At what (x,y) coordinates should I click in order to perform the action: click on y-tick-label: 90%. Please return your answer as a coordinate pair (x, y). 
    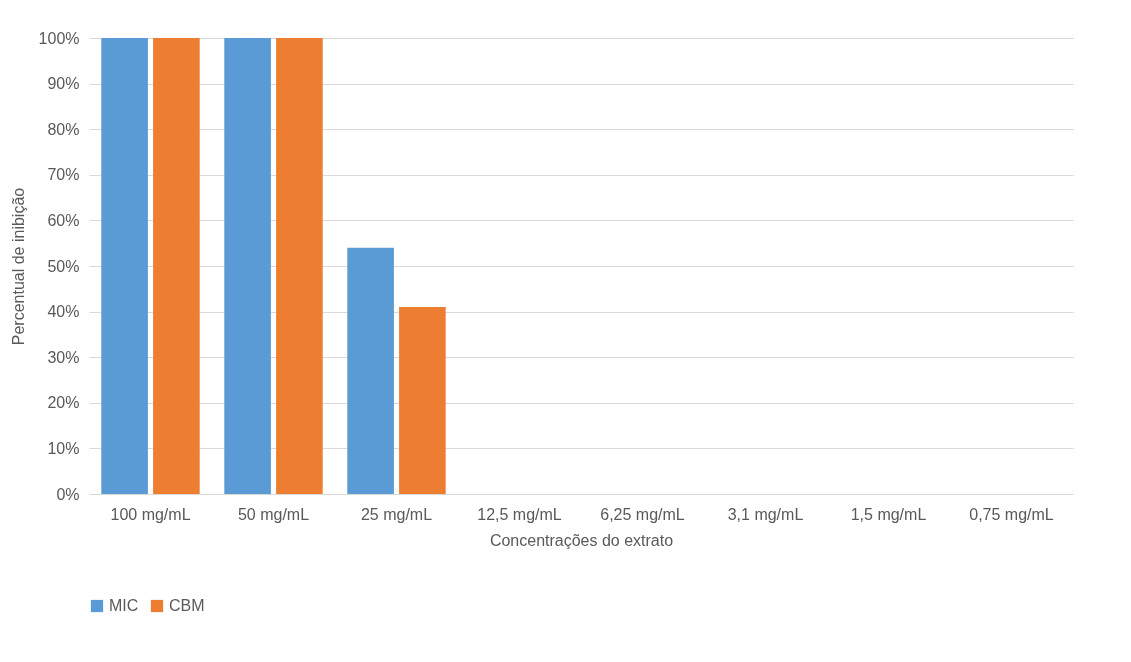
    Looking at the image, I should click on (63, 84).